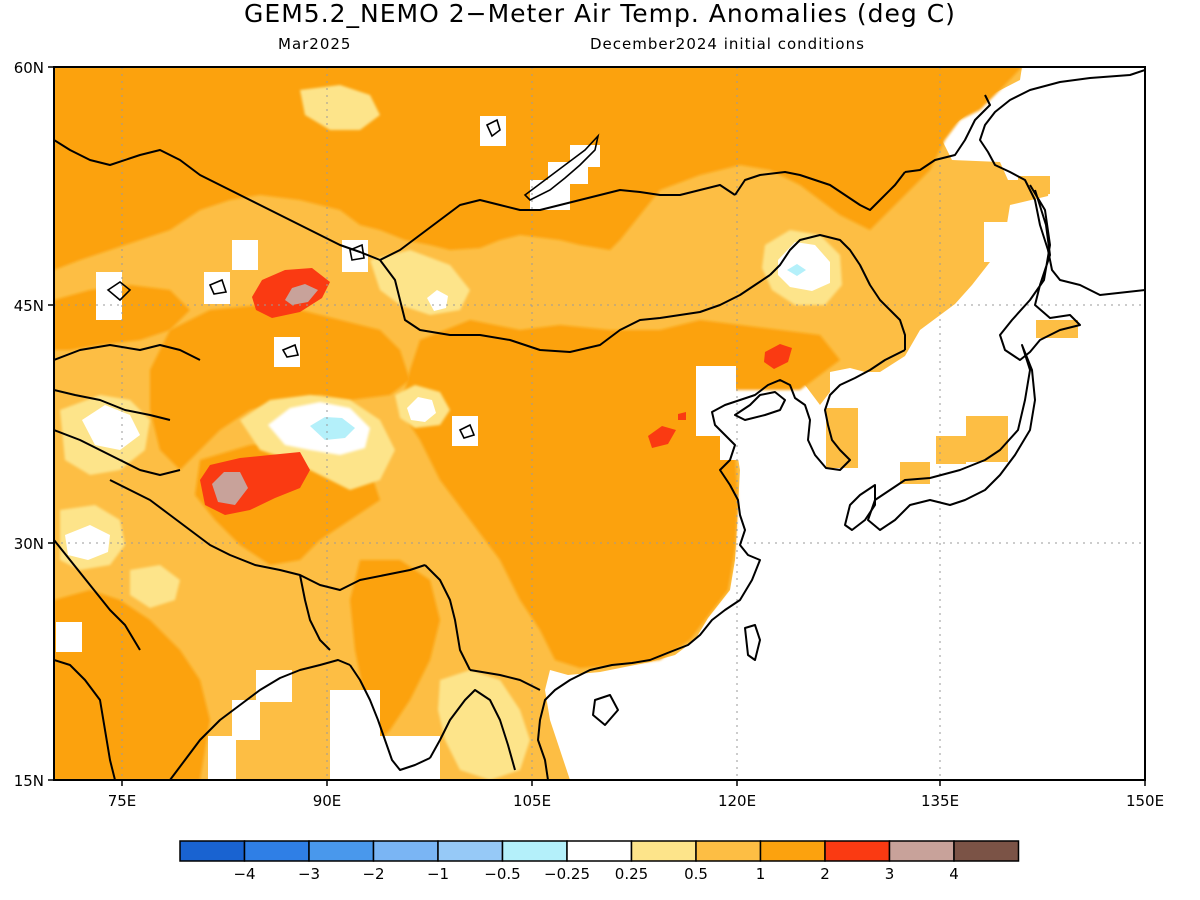  What do you see at coordinates (484, 725) in the screenshot?
I see `anomaly-025-05-indochina` at bounding box center [484, 725].